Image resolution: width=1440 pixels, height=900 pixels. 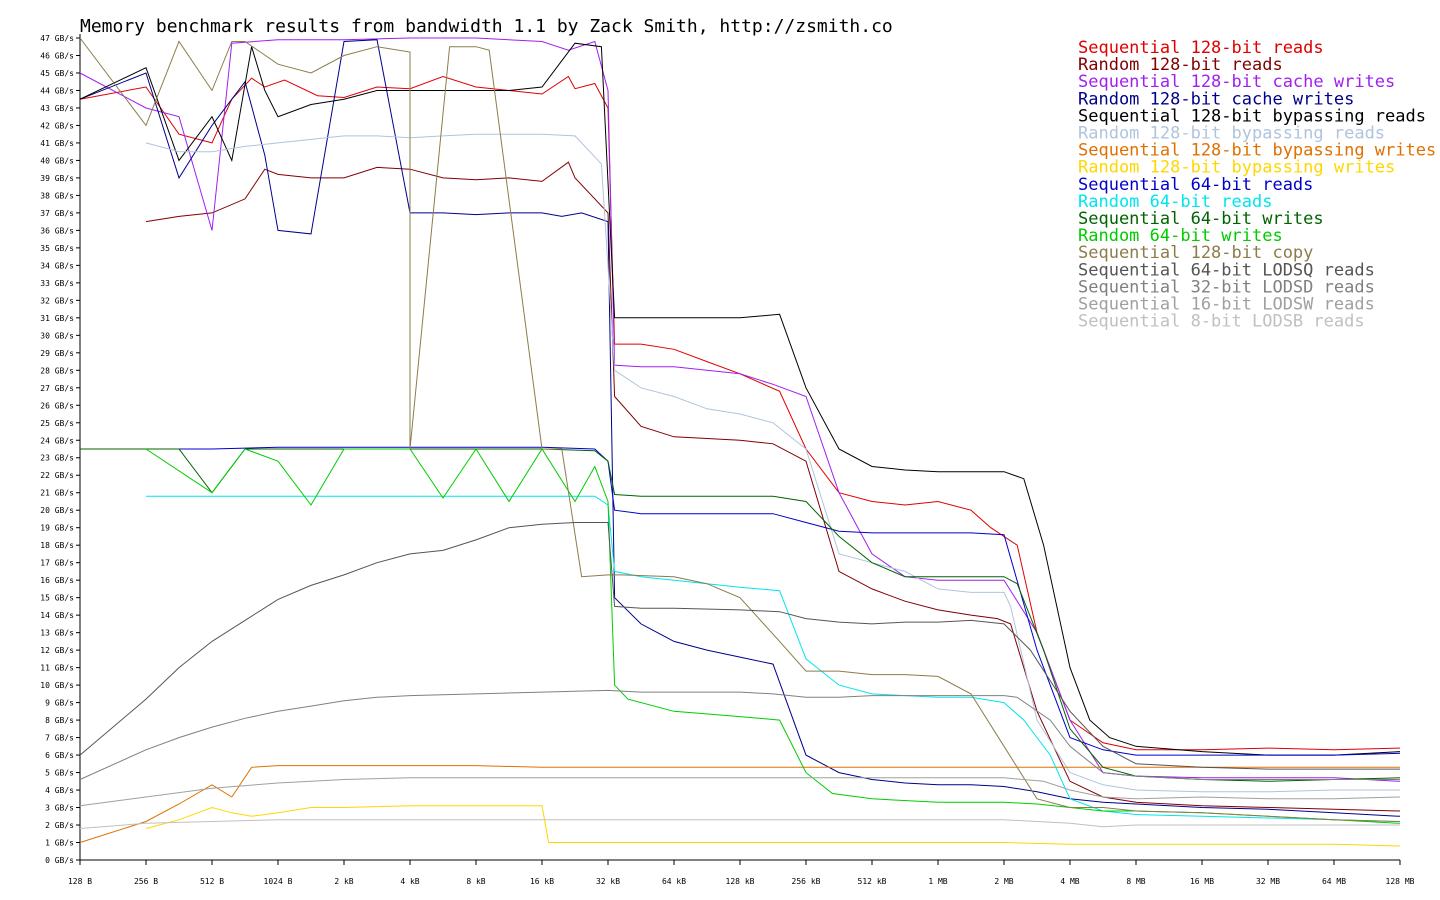 What do you see at coordinates (57, 493) in the screenshot?
I see `y-tick-label: 21 GB/s` at bounding box center [57, 493].